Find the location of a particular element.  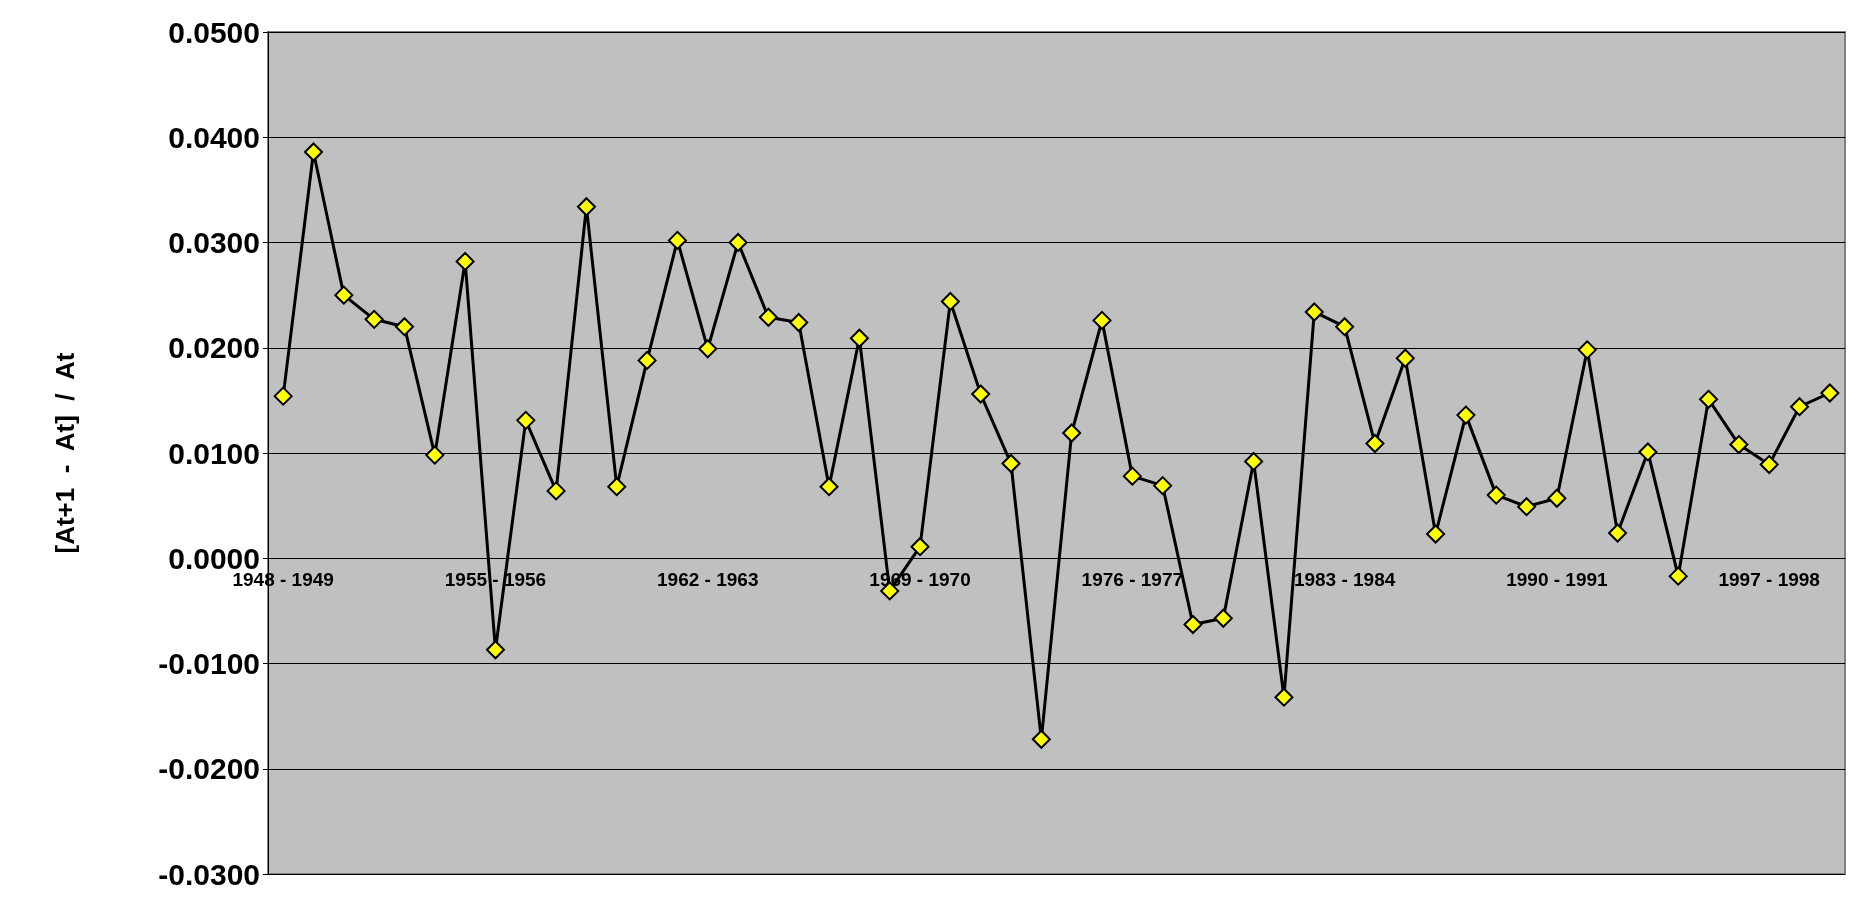

x-tick-label: 1990 - 1991 is located at coordinates (1557, 580).